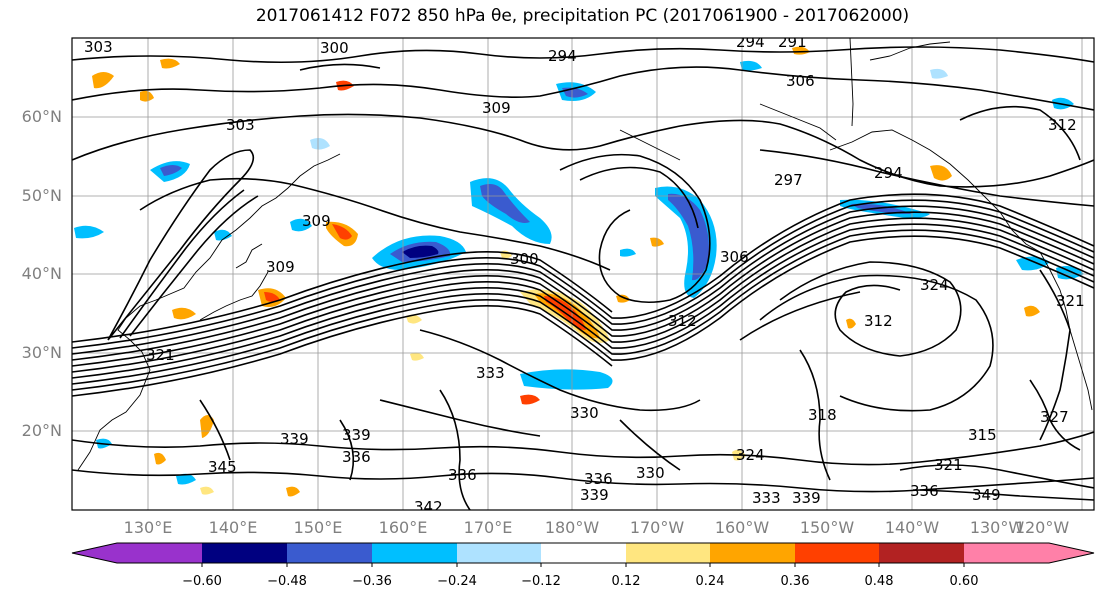 This screenshot has width=1105, height=603. What do you see at coordinates (982, 435) in the screenshot?
I see `contour-label: 315` at bounding box center [982, 435].